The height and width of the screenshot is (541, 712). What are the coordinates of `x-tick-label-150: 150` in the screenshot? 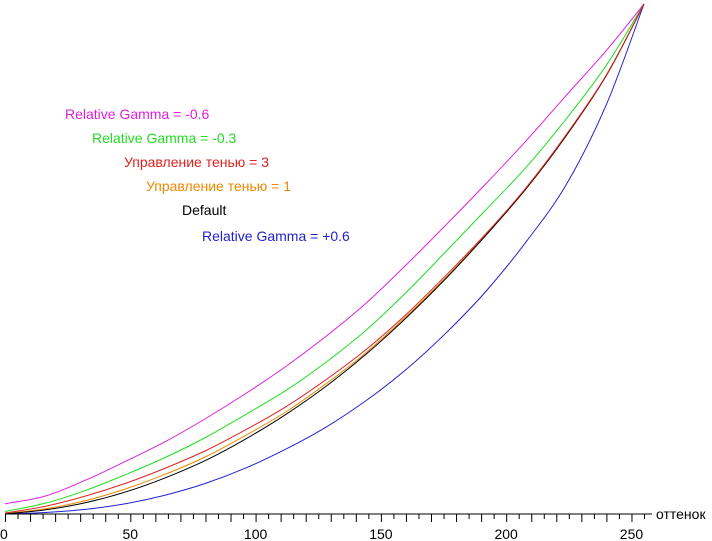 It's located at (381, 533).